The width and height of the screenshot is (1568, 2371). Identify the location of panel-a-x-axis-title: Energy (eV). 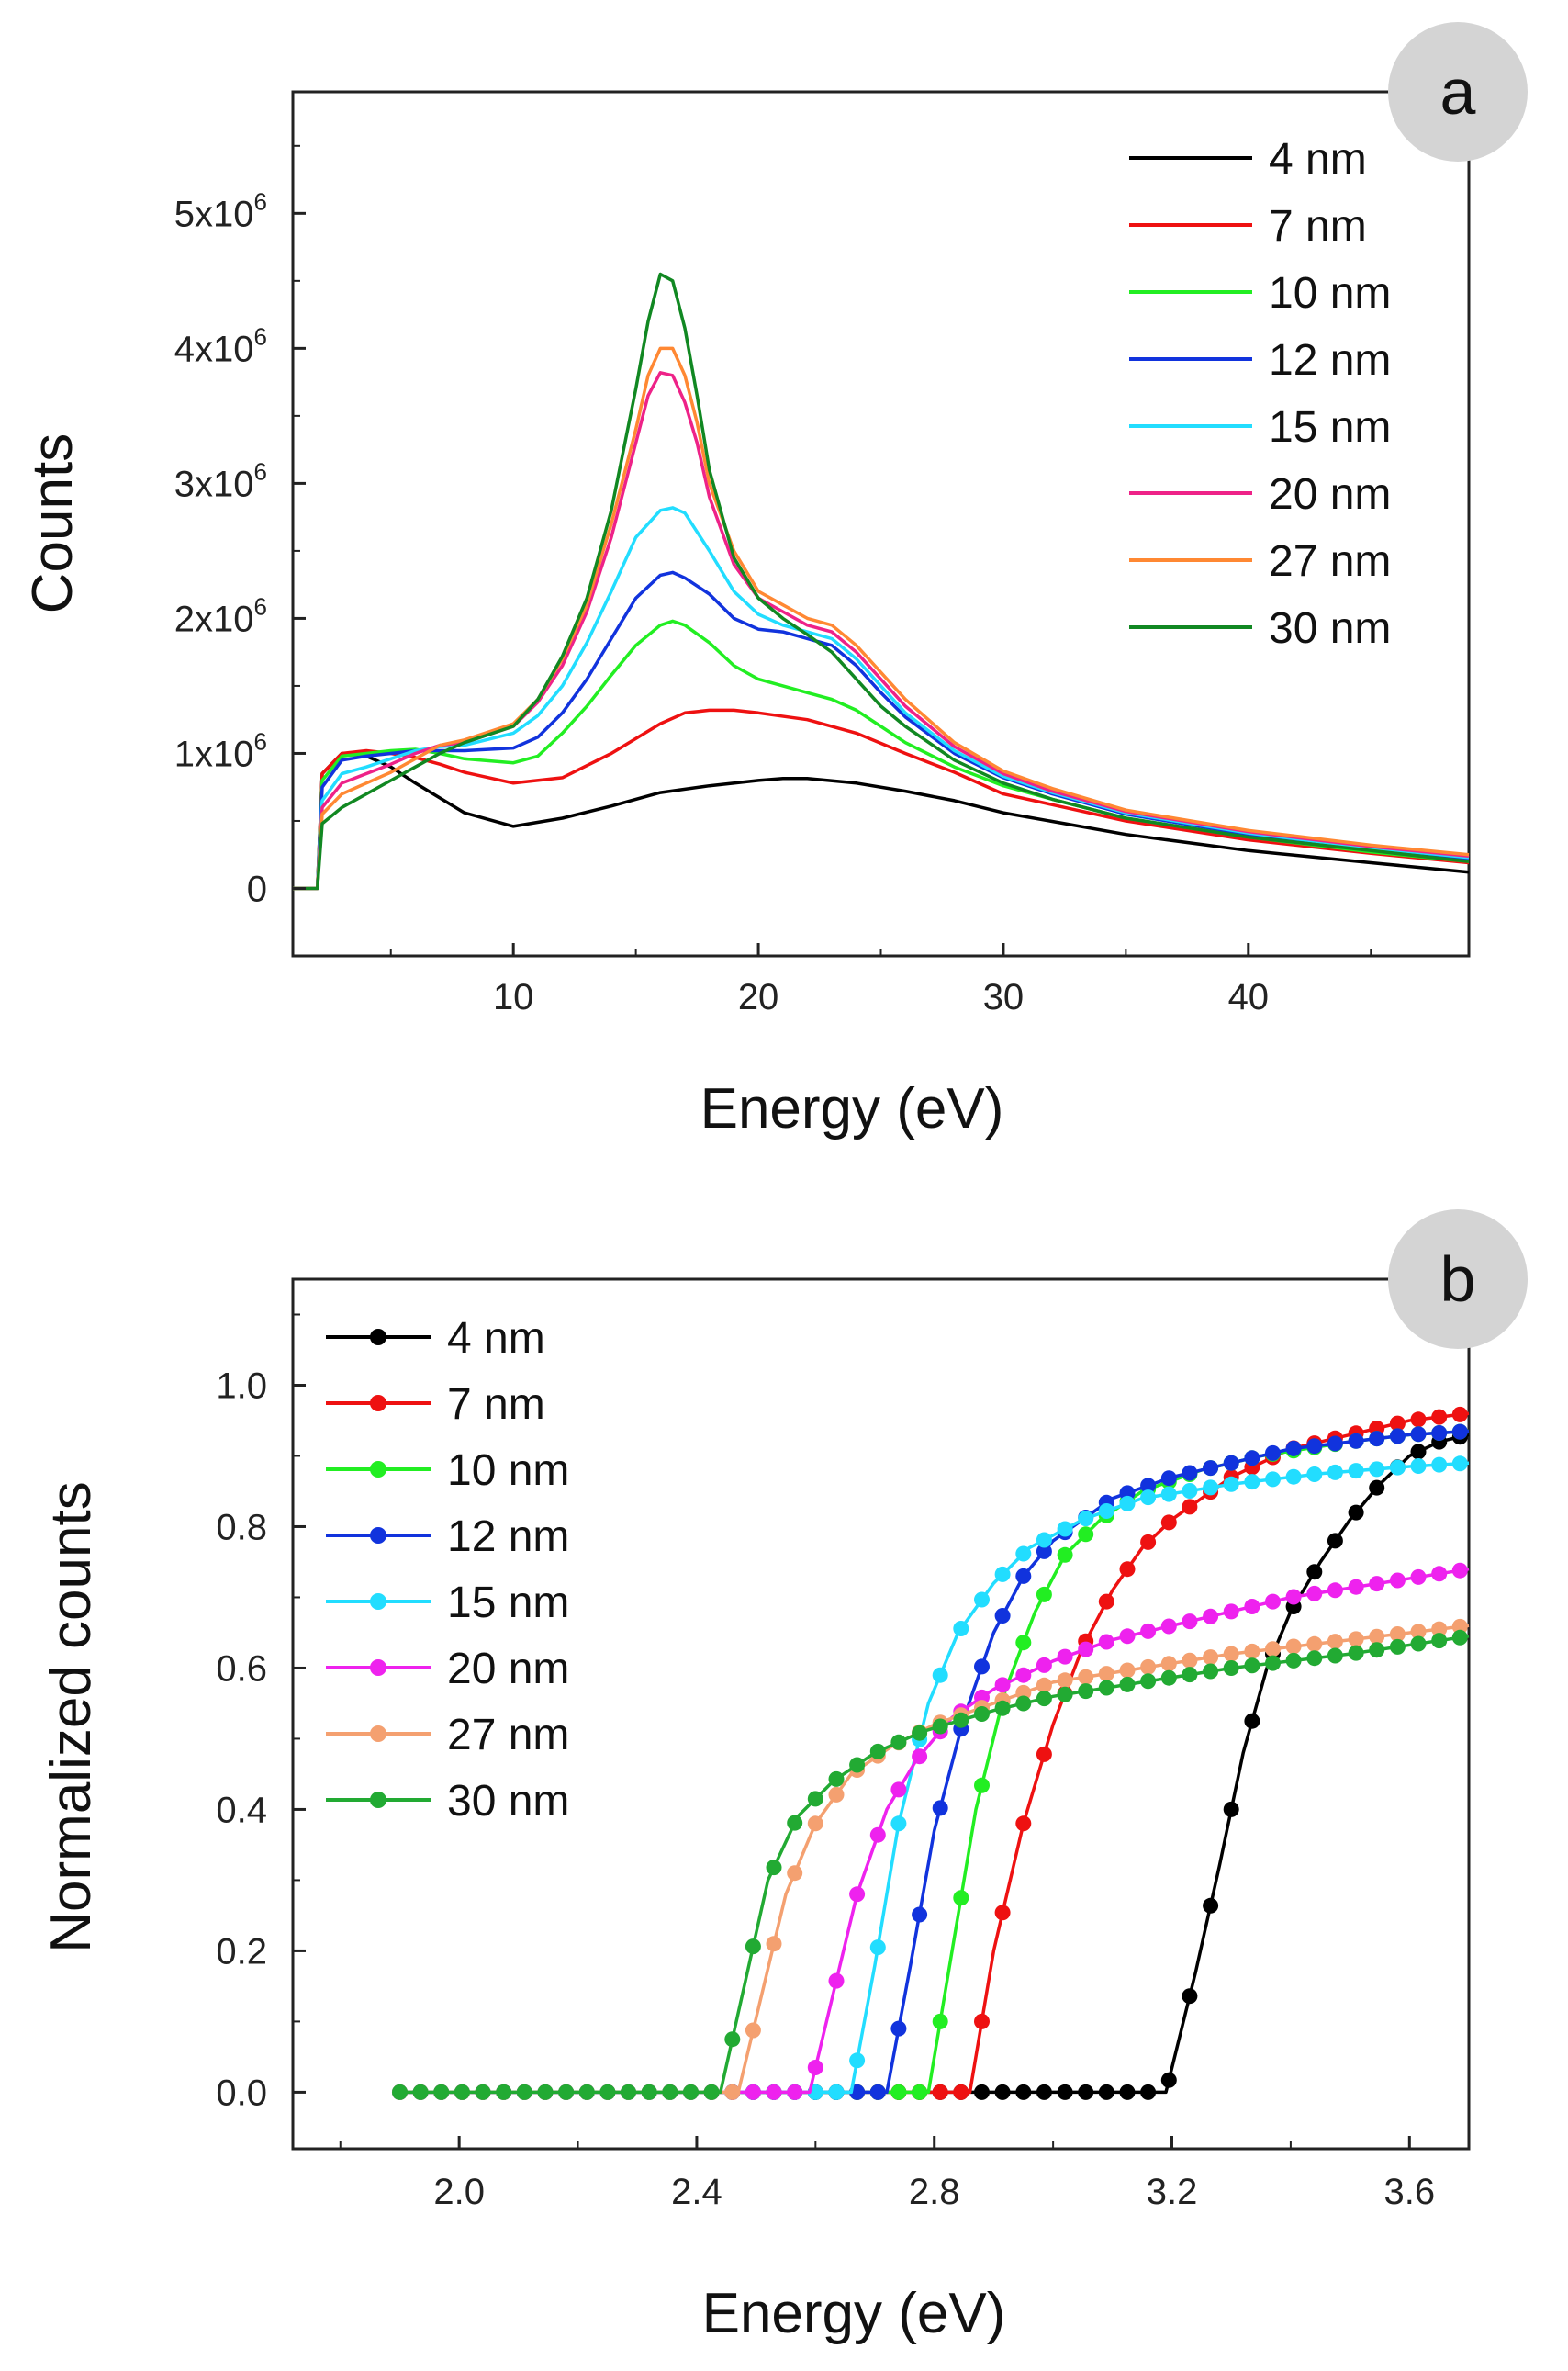
(852, 1109).